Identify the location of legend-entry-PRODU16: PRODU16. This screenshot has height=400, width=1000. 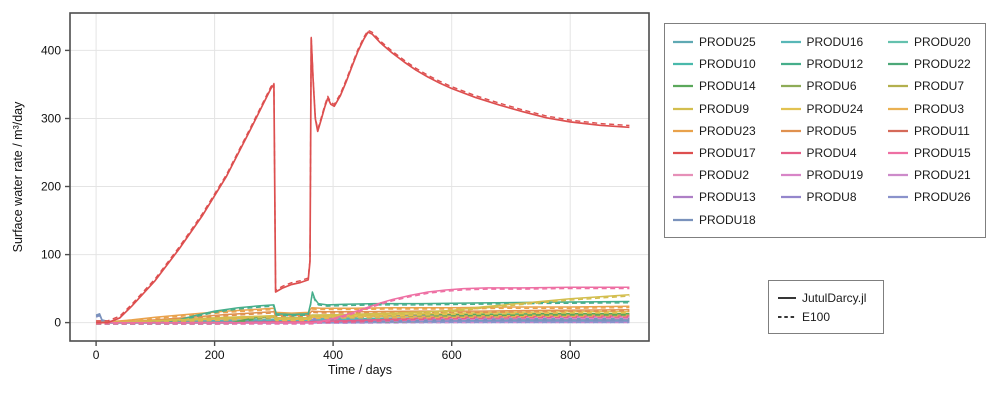
(832, 42).